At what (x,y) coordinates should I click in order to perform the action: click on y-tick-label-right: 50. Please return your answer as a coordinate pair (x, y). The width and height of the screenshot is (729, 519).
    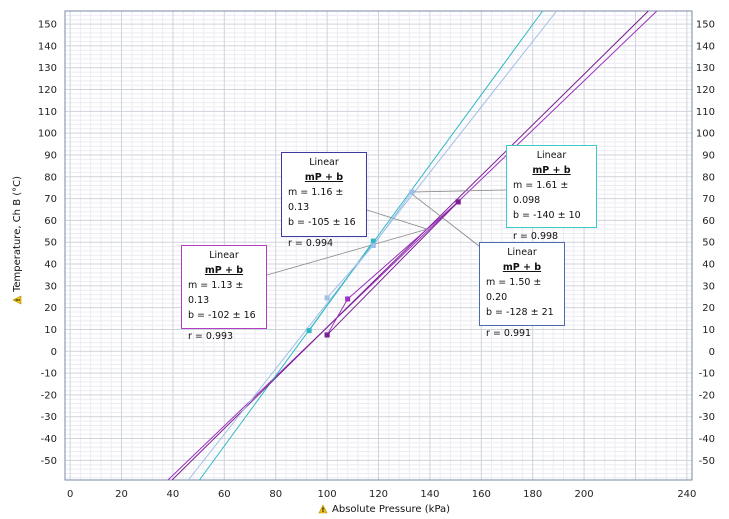
    Looking at the image, I should click on (708, 243).